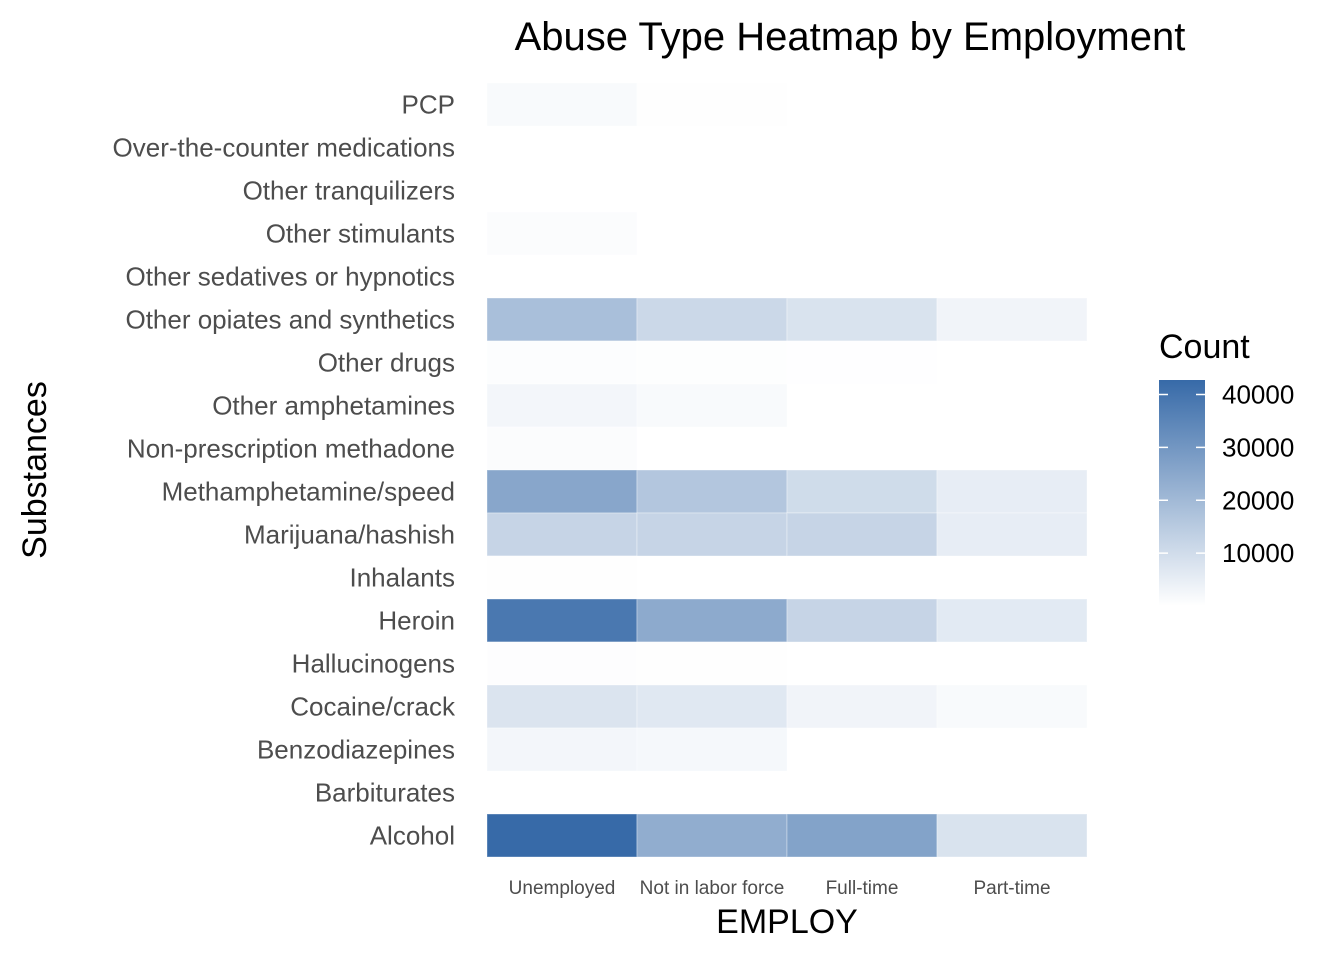  What do you see at coordinates (712, 319) in the screenshot?
I see `heatmap-cell-other-opiates-and-synthetics-not-in-labor-force` at bounding box center [712, 319].